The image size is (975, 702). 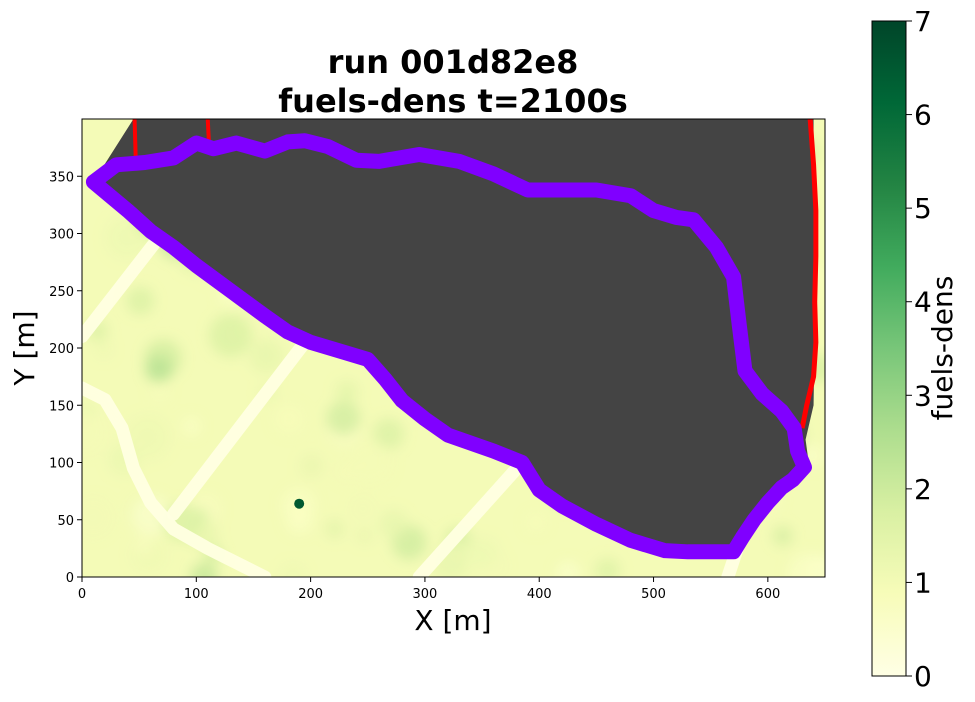 I want to click on y-tick-label: 300, so click(x=61, y=235).